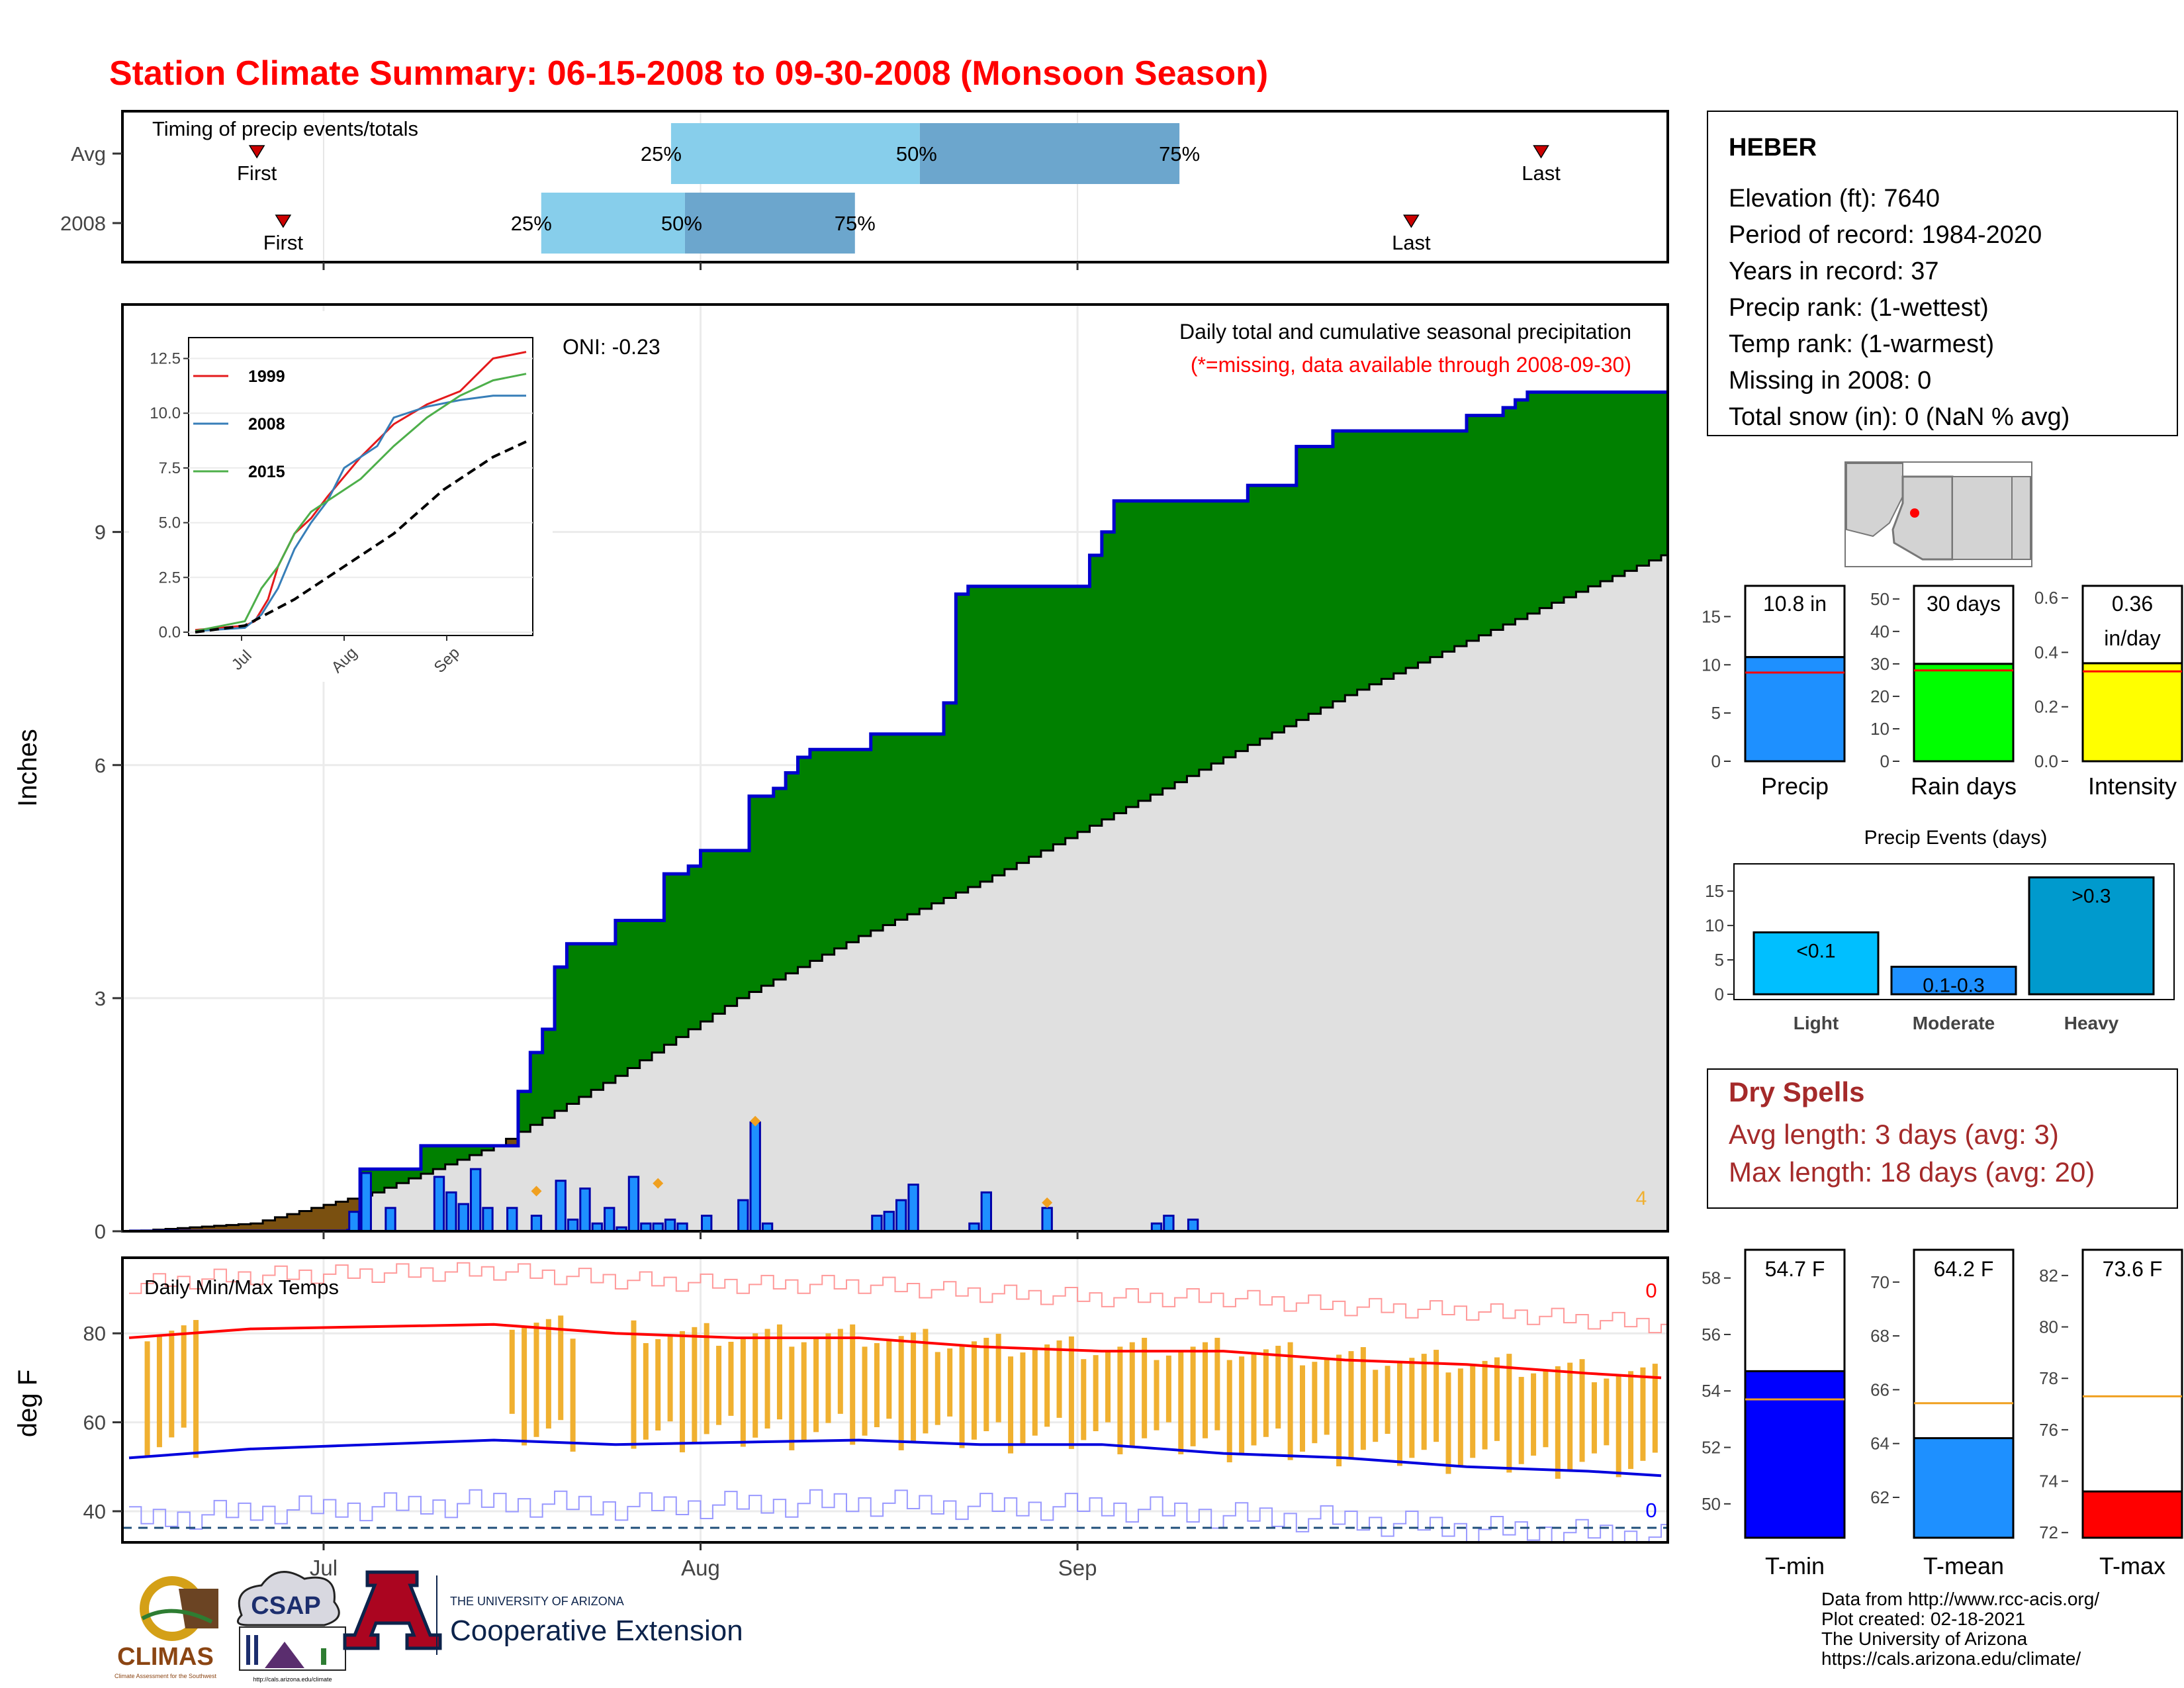 The height and width of the screenshot is (1688, 2184). What do you see at coordinates (2048, 1327) in the screenshot?
I see `temp-summary-y-tick-label: 80` at bounding box center [2048, 1327].